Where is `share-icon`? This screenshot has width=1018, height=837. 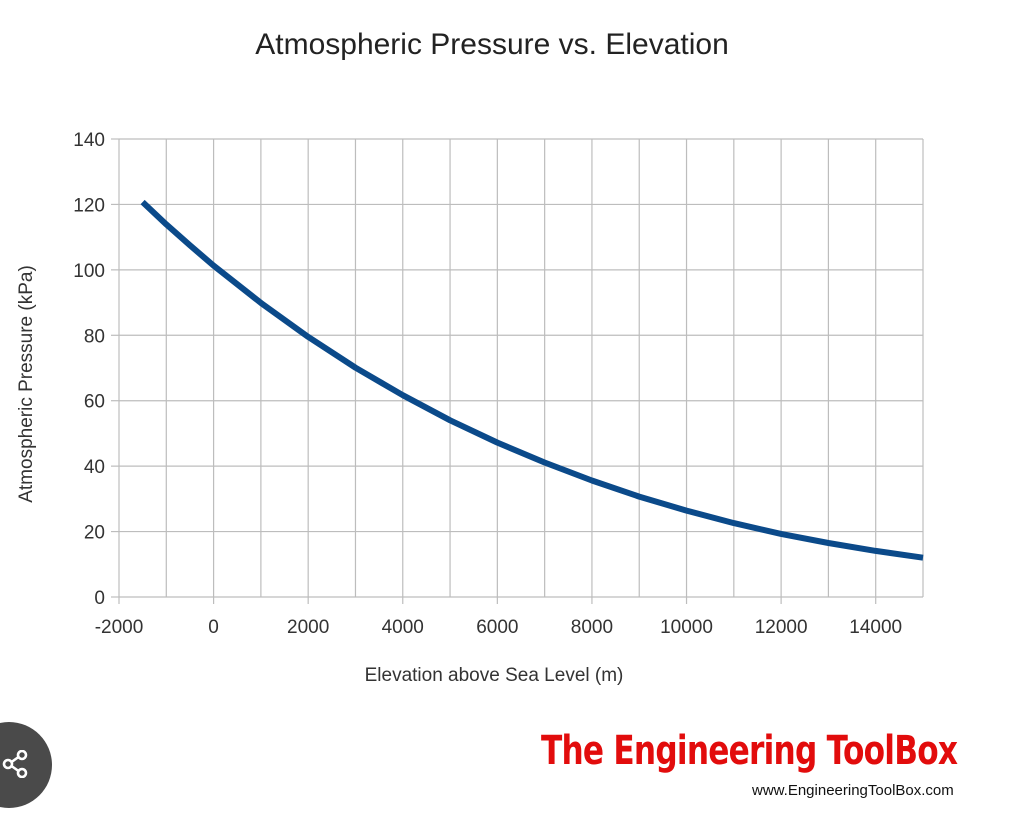 share-icon is located at coordinates (15, 764).